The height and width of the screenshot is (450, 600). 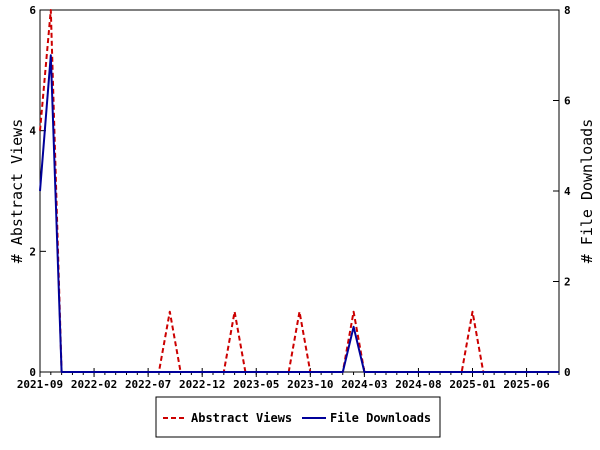 I want to click on x-tick-label: 2025-01, so click(x=472, y=384).